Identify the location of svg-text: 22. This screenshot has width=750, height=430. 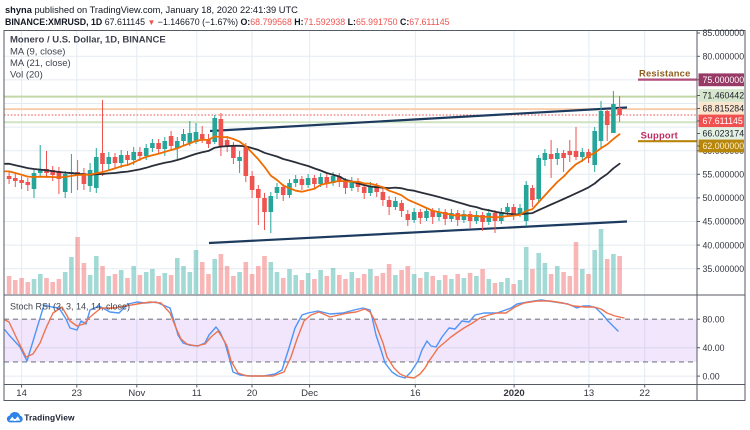
(644, 393).